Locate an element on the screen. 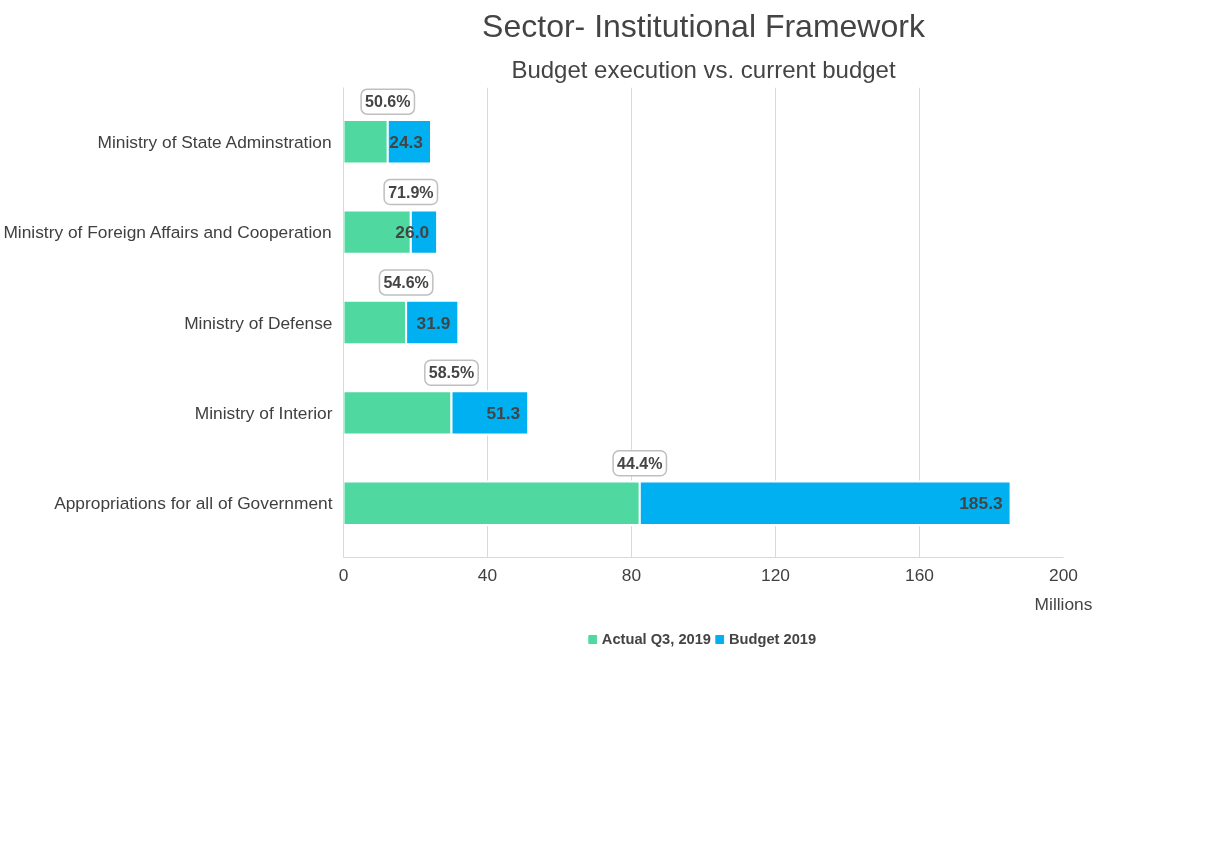  annotation: 44.4% is located at coordinates (640, 463).